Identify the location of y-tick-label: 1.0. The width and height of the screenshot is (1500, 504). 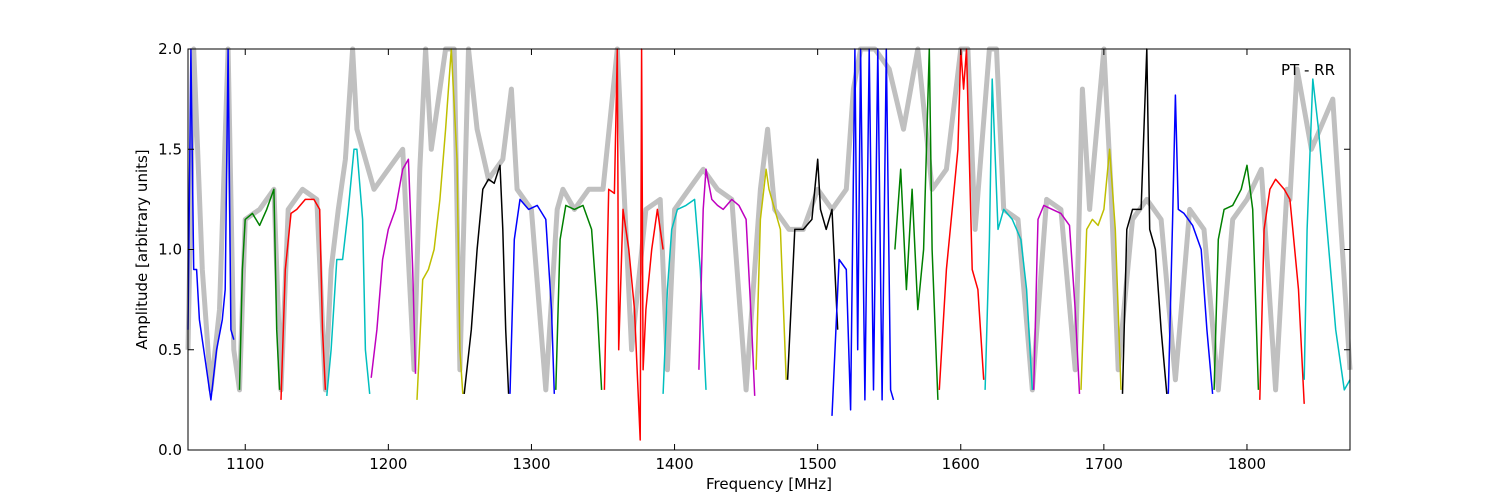
(170, 250).